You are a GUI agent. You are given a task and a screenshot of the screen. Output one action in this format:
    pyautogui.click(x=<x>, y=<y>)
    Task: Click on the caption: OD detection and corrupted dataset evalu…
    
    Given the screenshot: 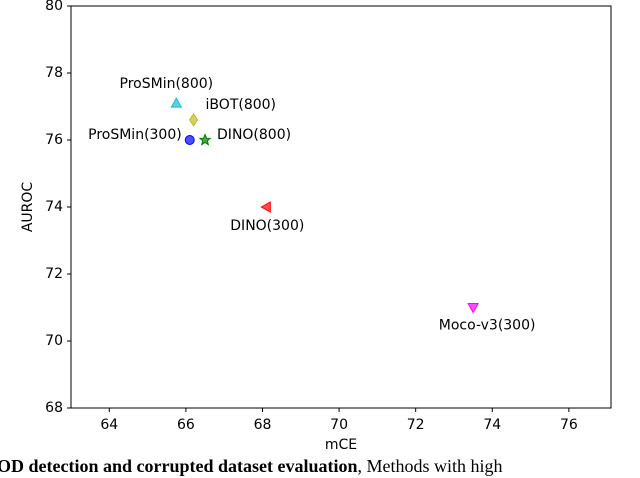 What is the action you would take?
    pyautogui.click(x=251, y=466)
    